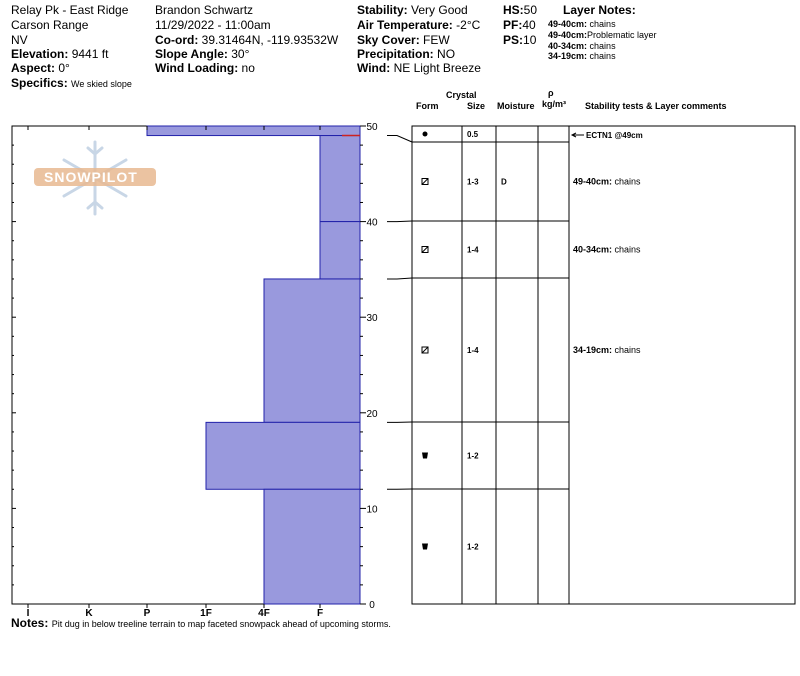 This screenshot has height=676, width=800. I want to click on notes-label: Notes:, so click(30, 623).